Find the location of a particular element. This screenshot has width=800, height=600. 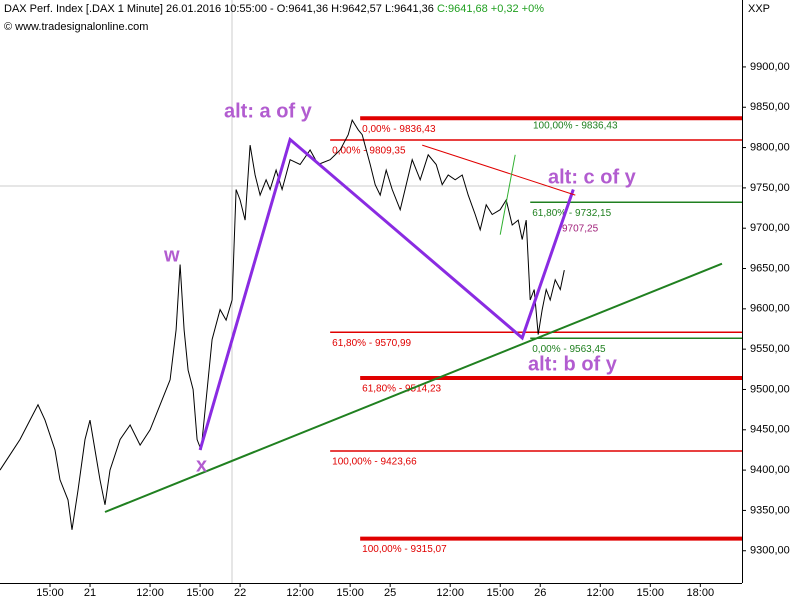

wave-label: alt: b of y is located at coordinates (573, 364).